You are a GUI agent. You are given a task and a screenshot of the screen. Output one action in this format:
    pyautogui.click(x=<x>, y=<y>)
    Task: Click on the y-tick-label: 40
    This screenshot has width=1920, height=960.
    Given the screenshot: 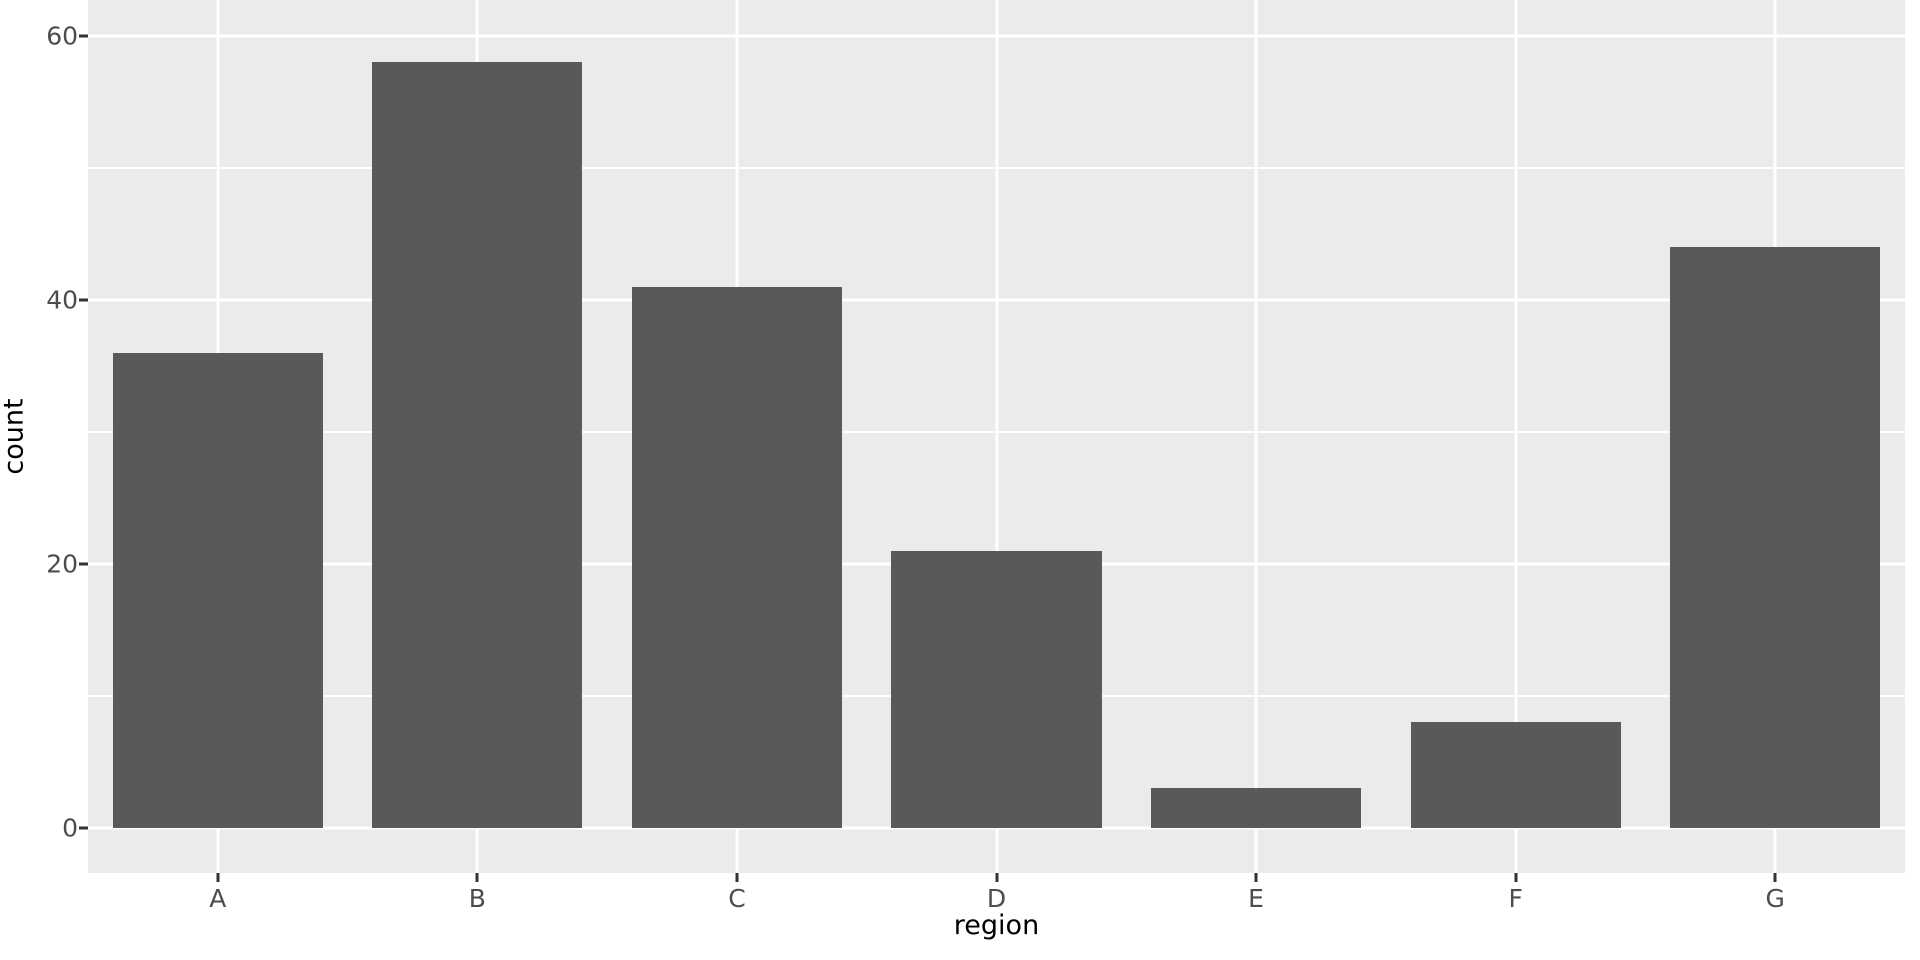 What is the action you would take?
    pyautogui.click(x=62, y=300)
    